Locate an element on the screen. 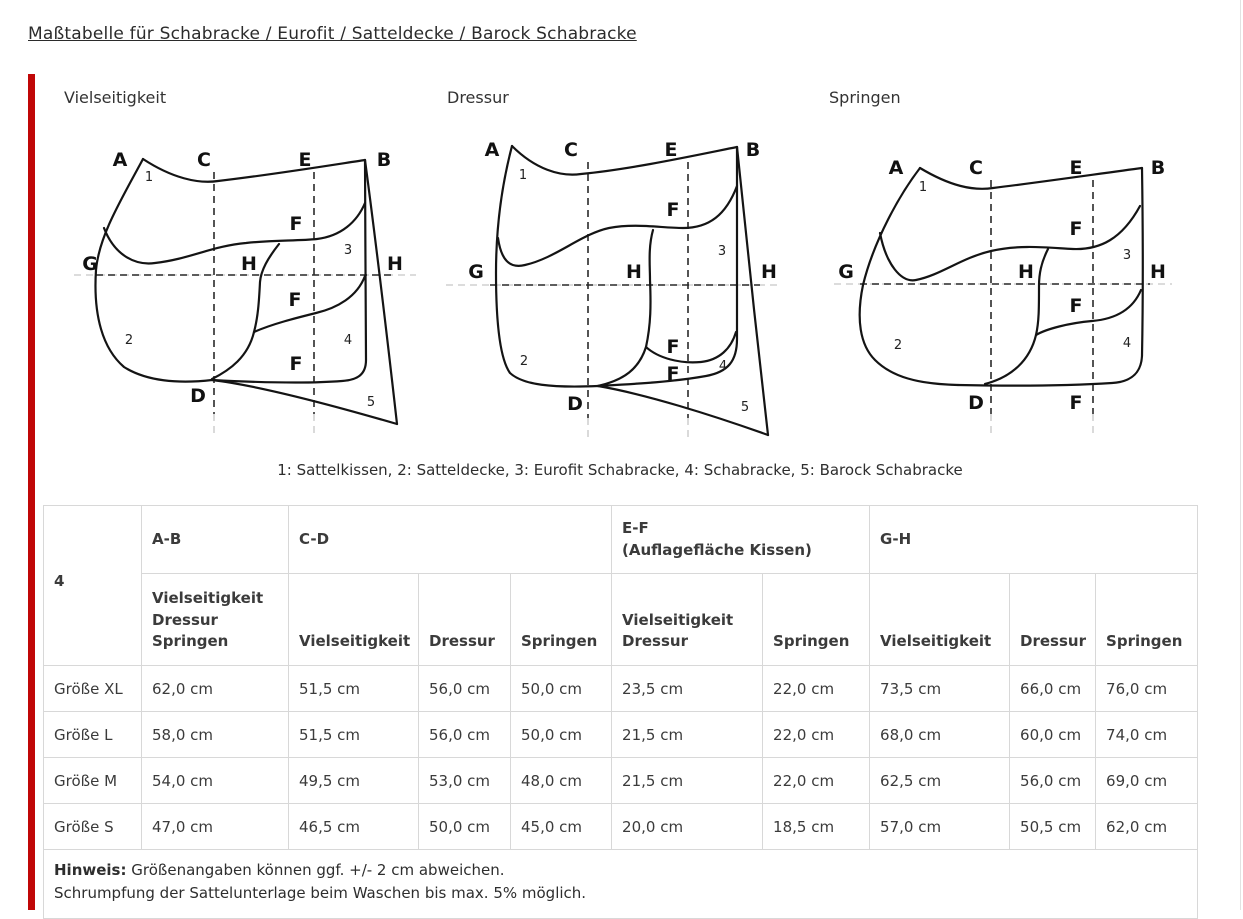 This screenshot has height=919, width=1243. data-cell: 76,0 cm is located at coordinates (1147, 688).